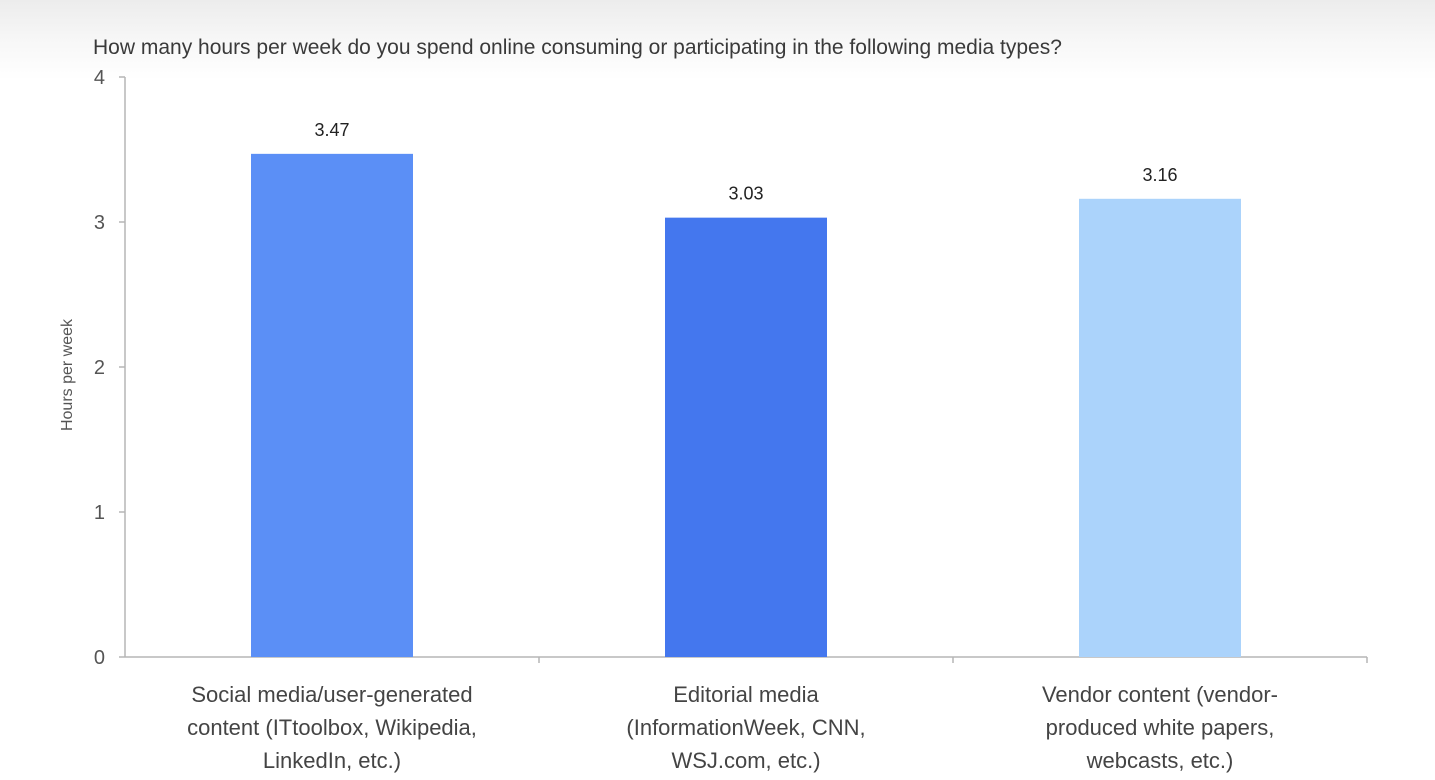 The width and height of the screenshot is (1435, 780). Describe the element at coordinates (332, 760) in the screenshot. I see `category-label: LinkedIn, etc.)` at that location.